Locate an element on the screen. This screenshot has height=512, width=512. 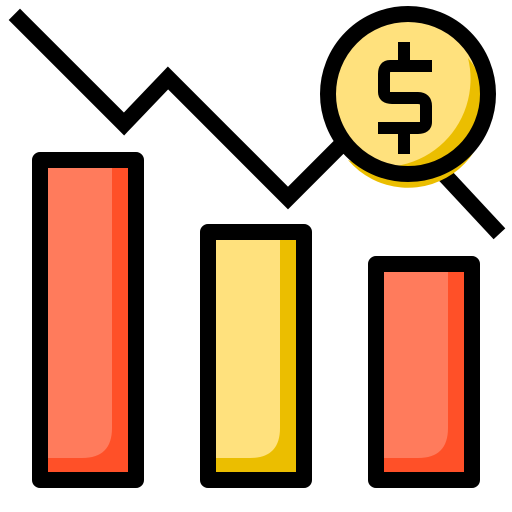
magnifier-handle is located at coordinates (467, 199).